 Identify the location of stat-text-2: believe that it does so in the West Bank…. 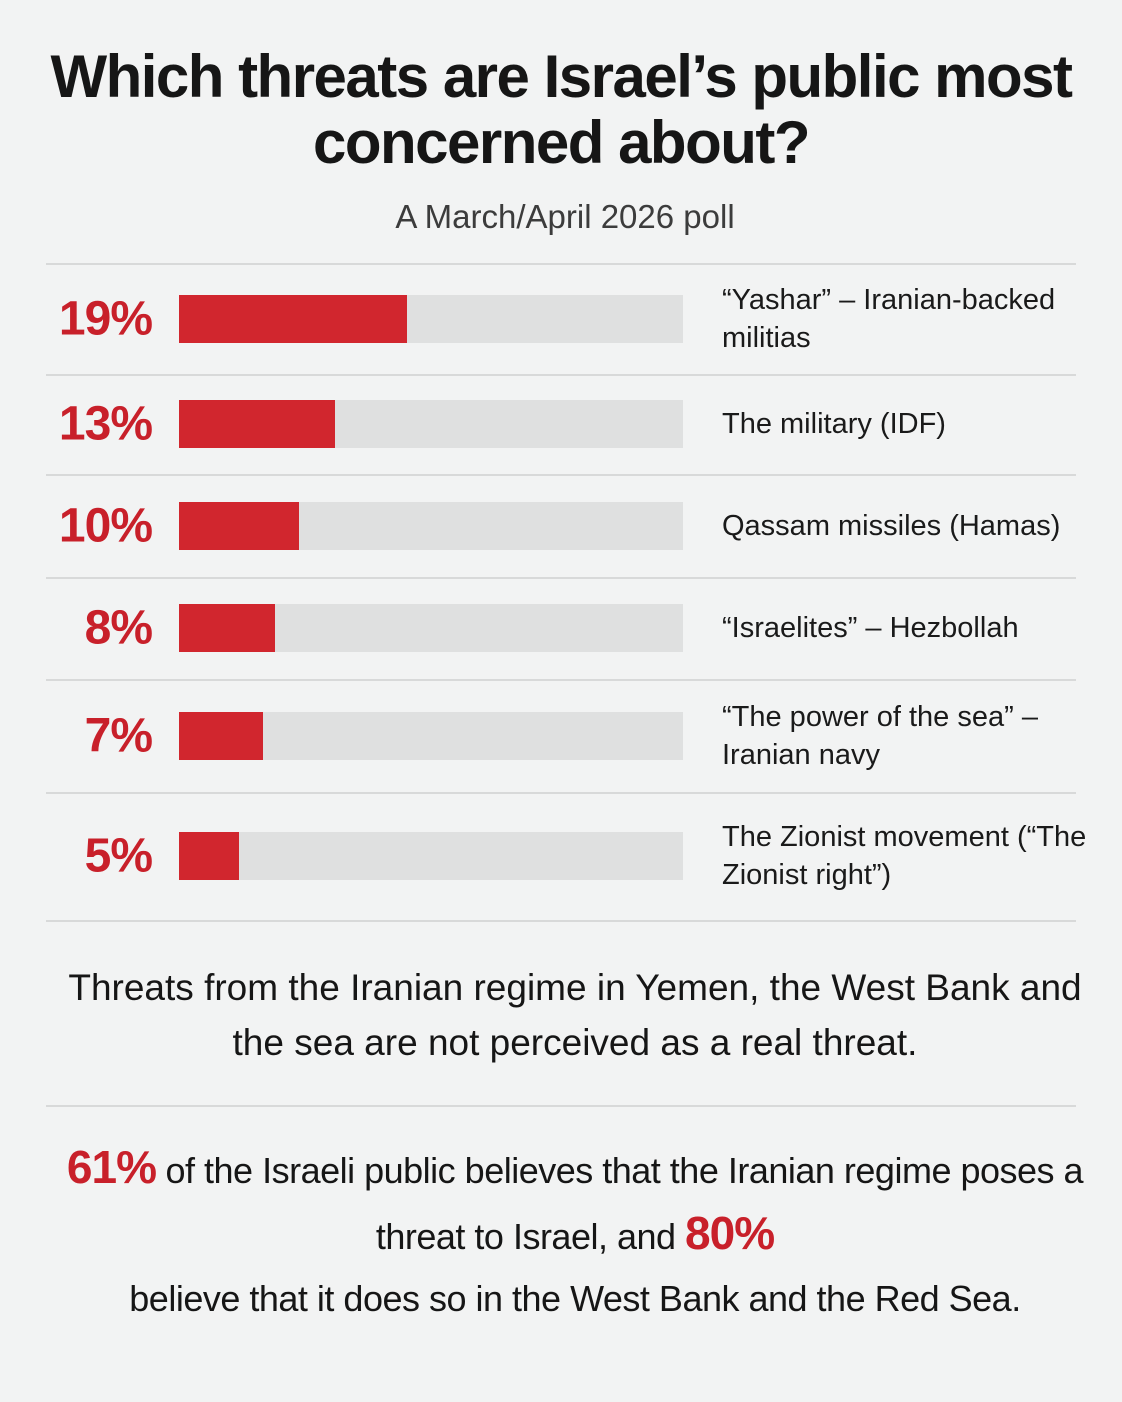
(575, 1298).